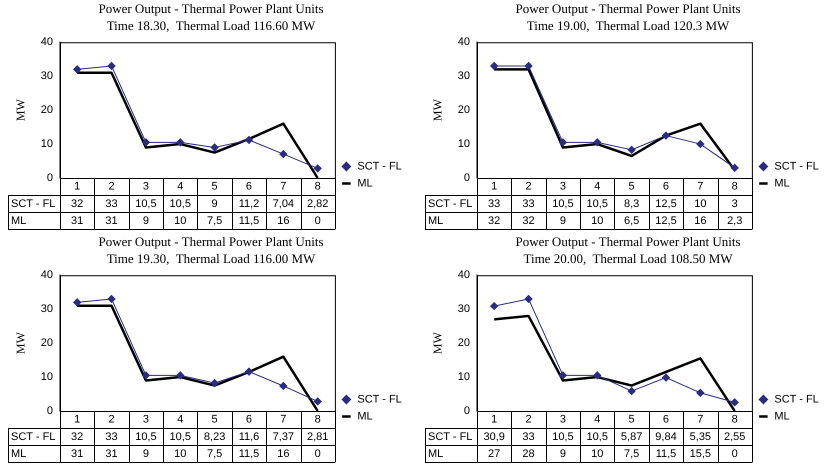 Image resolution: width=833 pixels, height=466 pixels. What do you see at coordinates (666, 437) in the screenshot?
I see `data-label: 9,84` at bounding box center [666, 437].